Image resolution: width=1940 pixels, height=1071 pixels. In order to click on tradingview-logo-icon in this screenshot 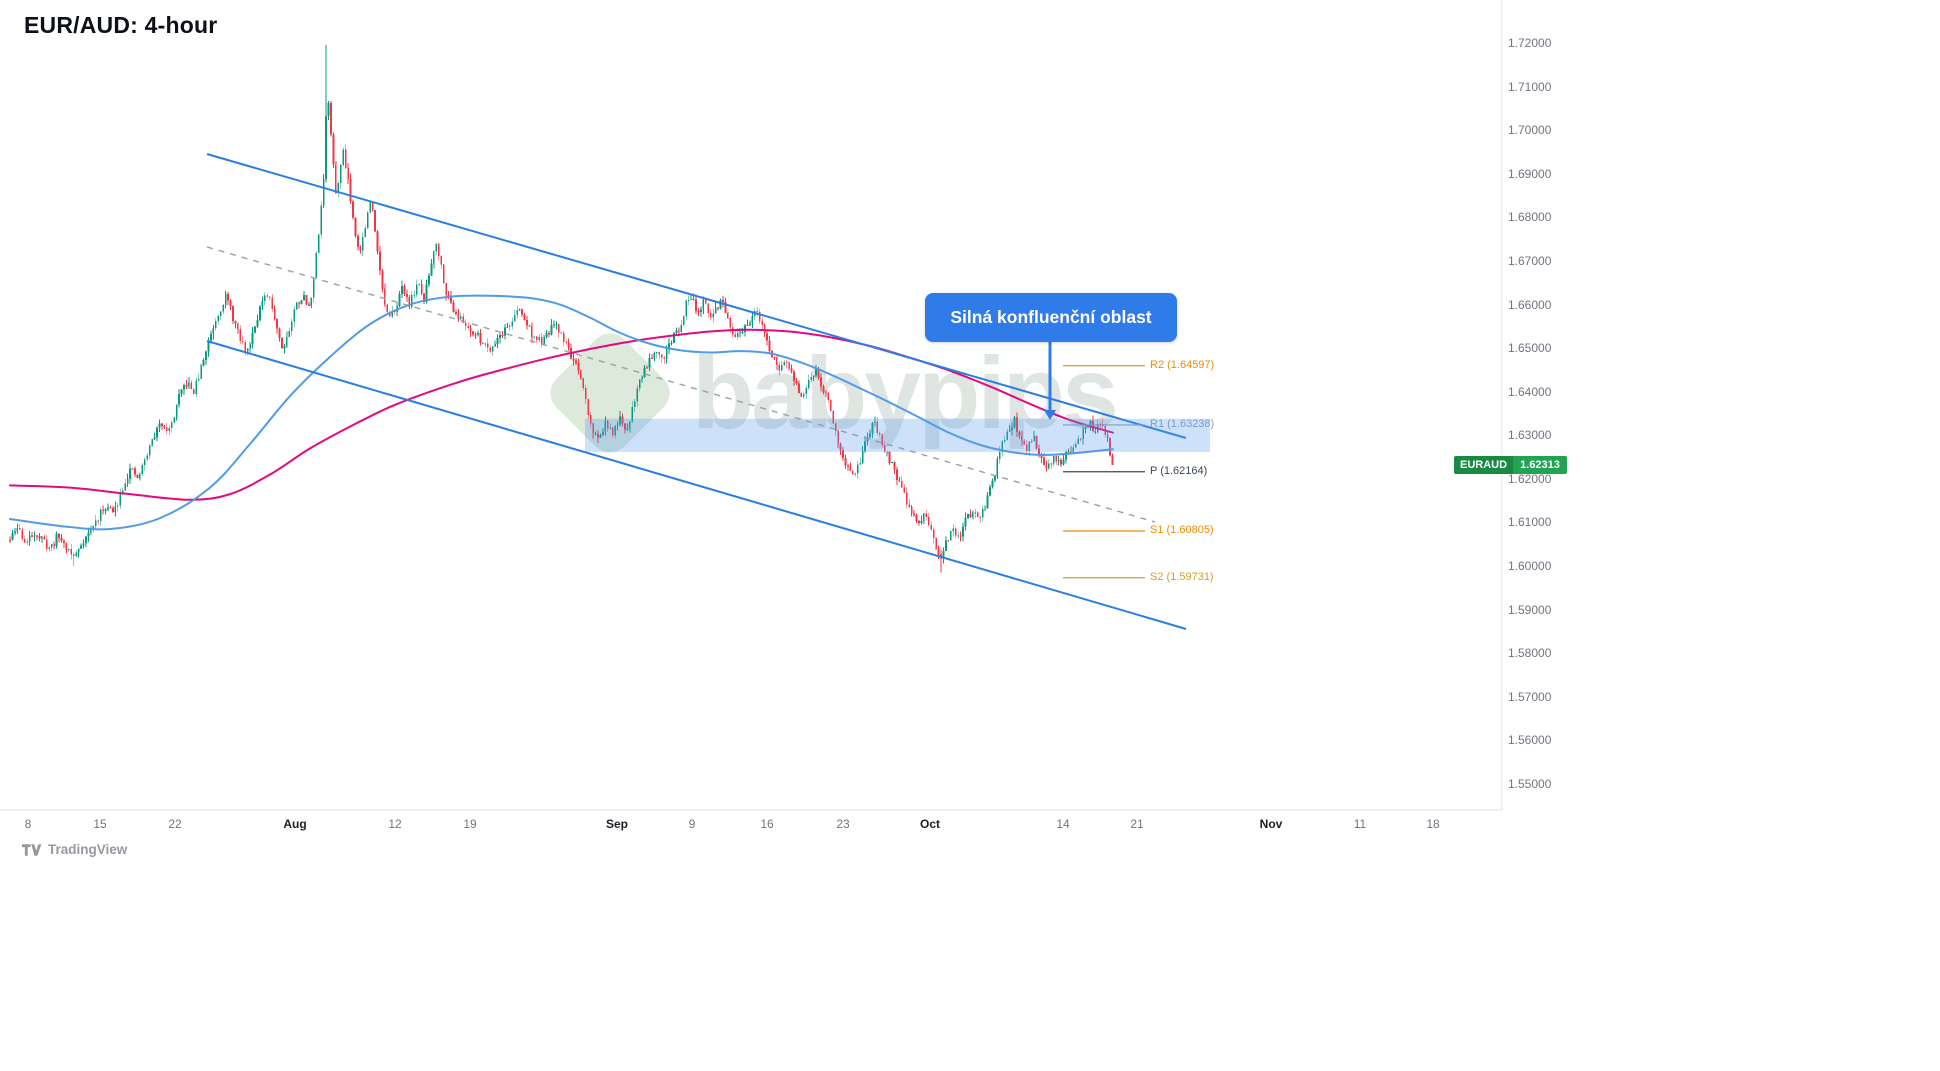, I will do `click(32, 849)`.